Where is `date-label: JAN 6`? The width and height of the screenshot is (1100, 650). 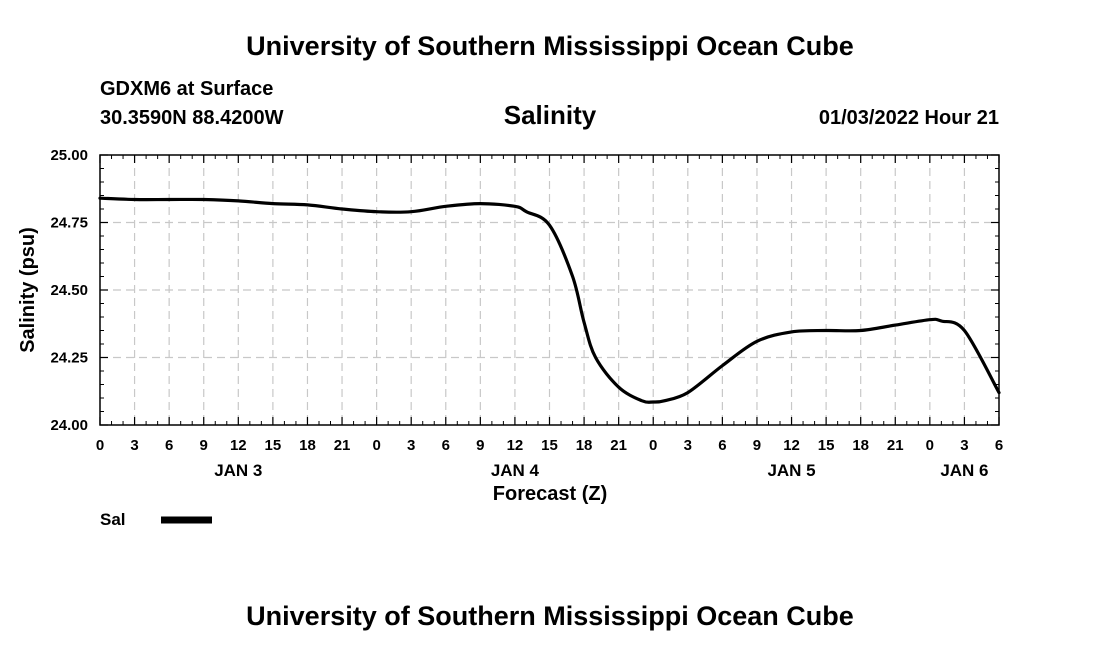 date-label: JAN 6 is located at coordinates (964, 470).